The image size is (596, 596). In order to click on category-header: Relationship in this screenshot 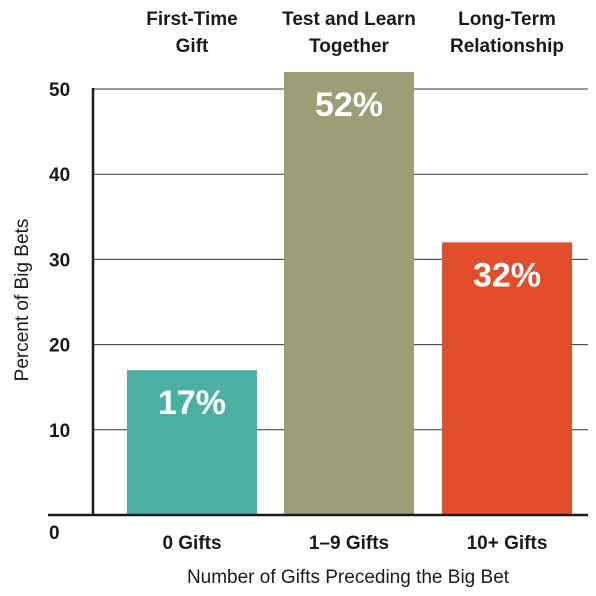, I will do `click(507, 46)`.